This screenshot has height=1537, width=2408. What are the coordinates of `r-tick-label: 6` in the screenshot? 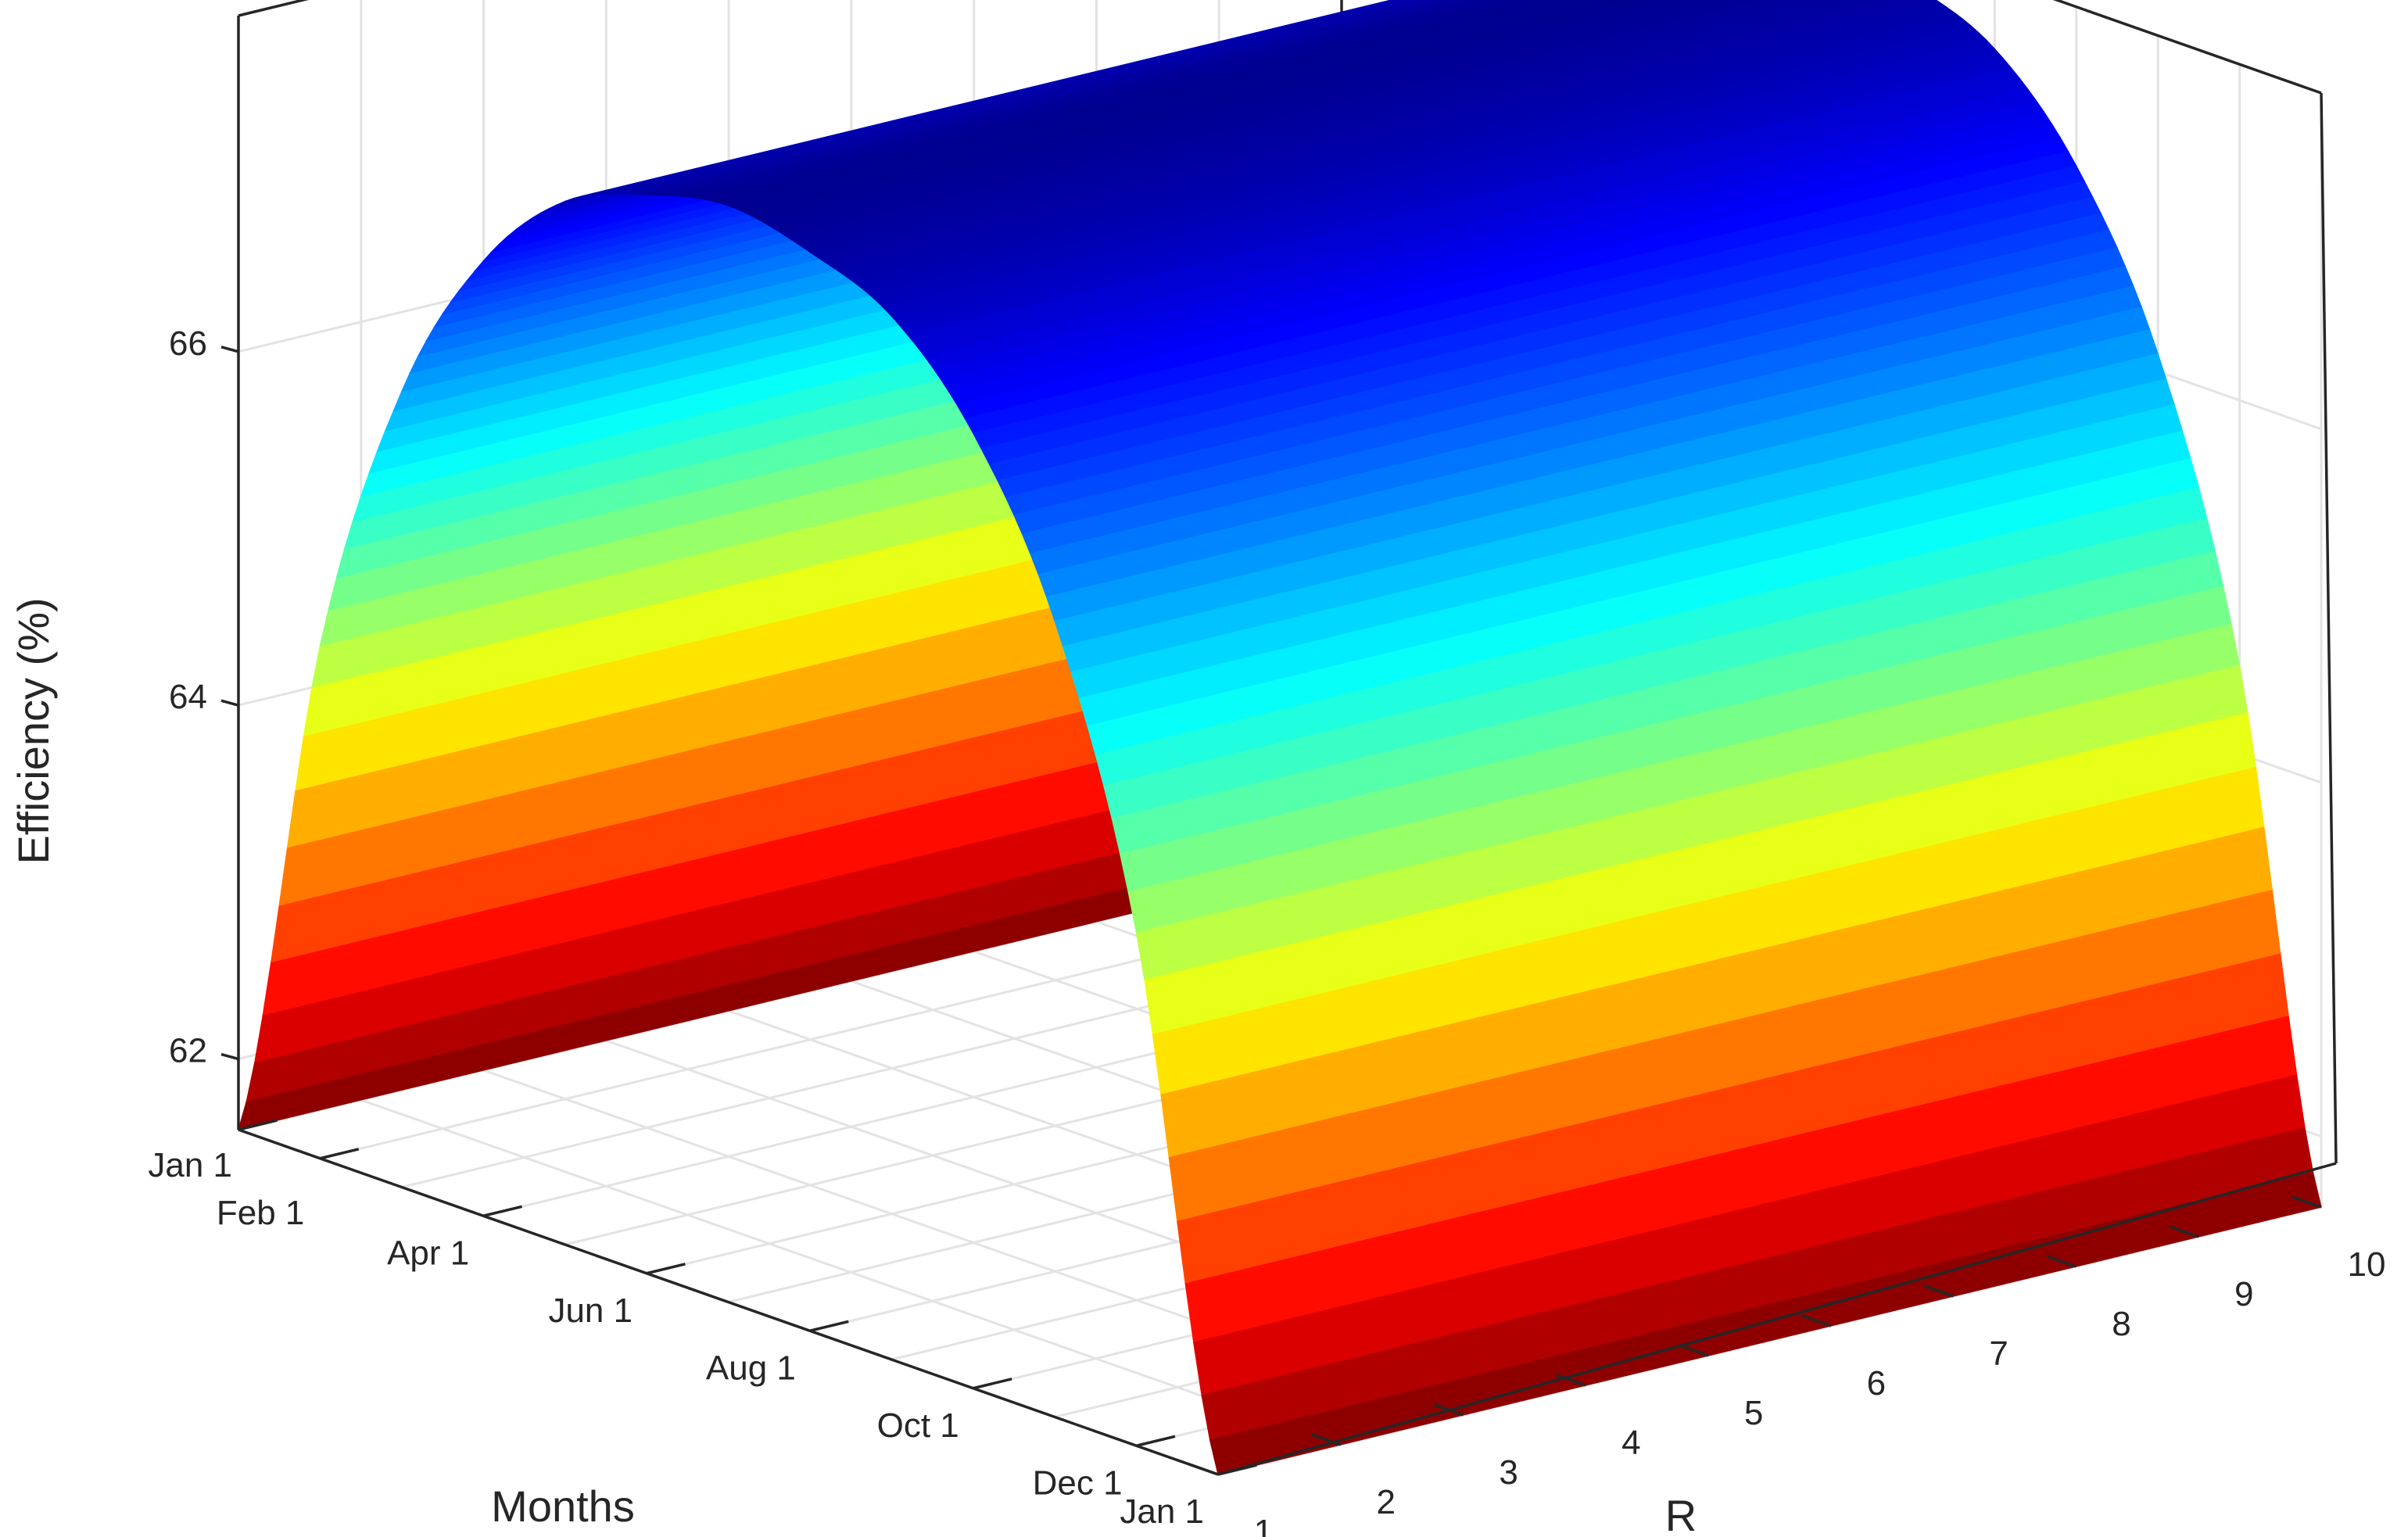 It's located at (1877, 1383).